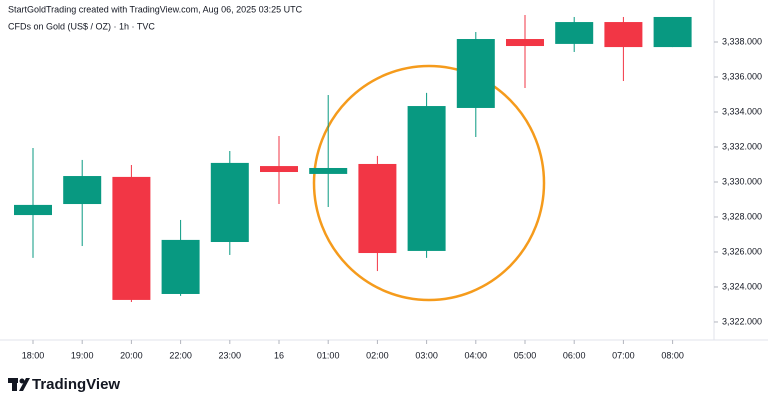 The width and height of the screenshot is (768, 404). Describe the element at coordinates (426, 355) in the screenshot. I see `x-tick-label: 03:00` at that location.